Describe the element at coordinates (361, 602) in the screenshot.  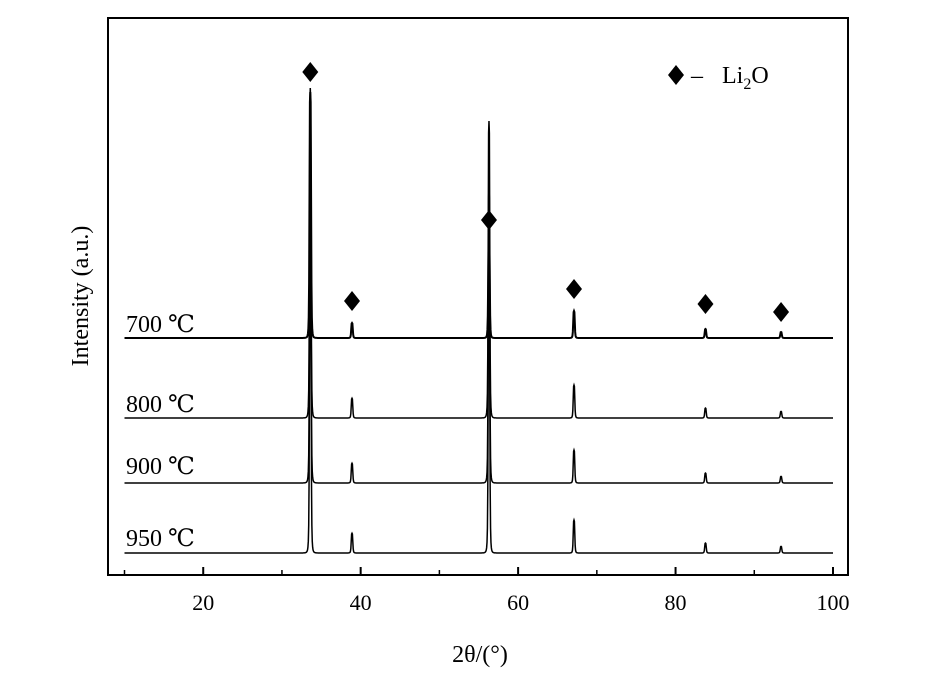
I see `x-tick-label: 40` at that location.